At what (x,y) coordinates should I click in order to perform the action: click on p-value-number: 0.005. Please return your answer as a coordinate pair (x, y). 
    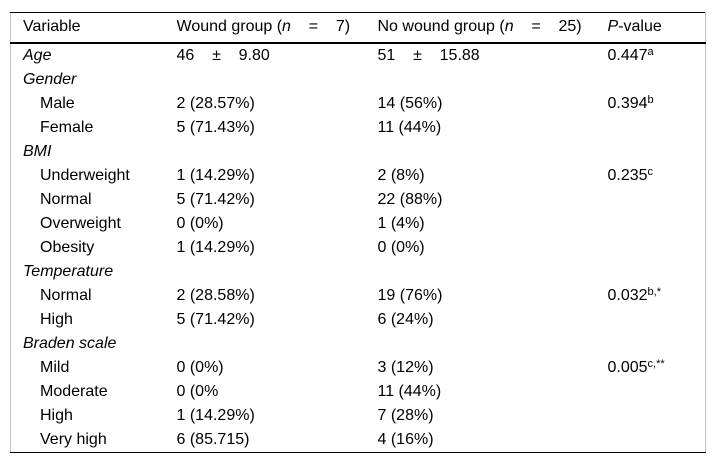
    Looking at the image, I should click on (627, 367).